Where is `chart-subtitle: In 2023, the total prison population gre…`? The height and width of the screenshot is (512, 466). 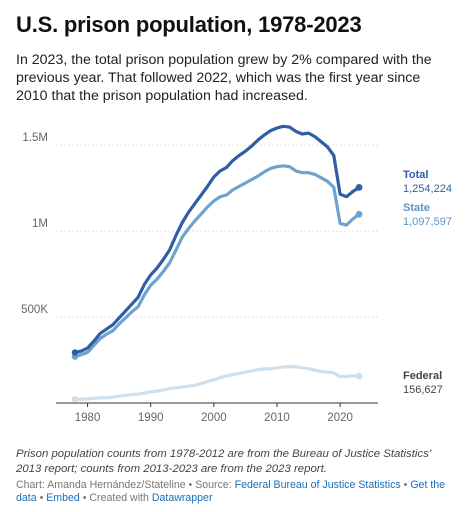 chart-subtitle: In 2023, the total prison population gre… is located at coordinates (224, 78).